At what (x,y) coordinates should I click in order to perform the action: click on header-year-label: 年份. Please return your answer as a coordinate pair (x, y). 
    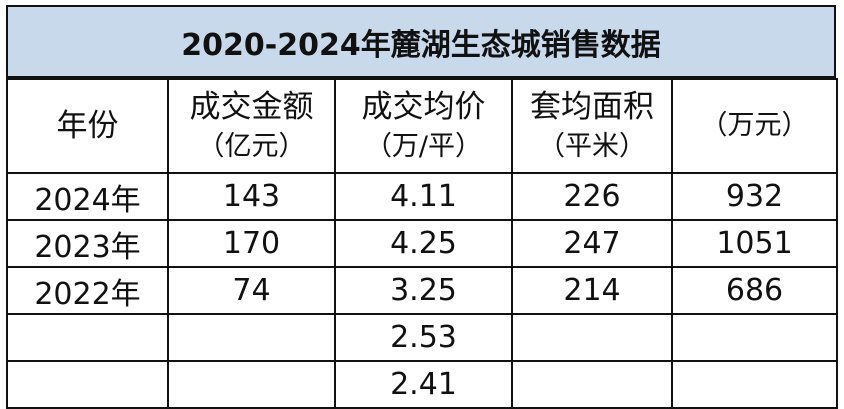
    Looking at the image, I should click on (87, 126).